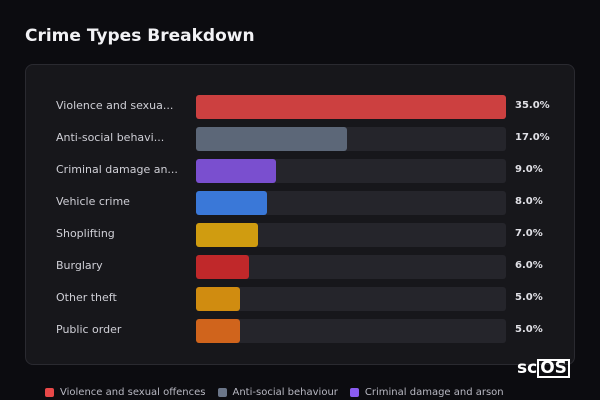 This screenshot has height=400, width=600. Describe the element at coordinates (529, 265) in the screenshot. I see `value-label: 6.0%` at that location.